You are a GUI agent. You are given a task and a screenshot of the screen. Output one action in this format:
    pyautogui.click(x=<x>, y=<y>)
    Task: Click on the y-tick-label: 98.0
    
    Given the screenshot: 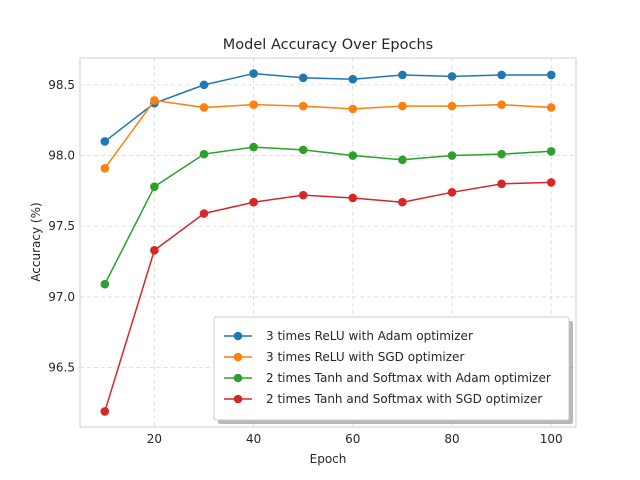 What is the action you would take?
    pyautogui.click(x=61, y=156)
    